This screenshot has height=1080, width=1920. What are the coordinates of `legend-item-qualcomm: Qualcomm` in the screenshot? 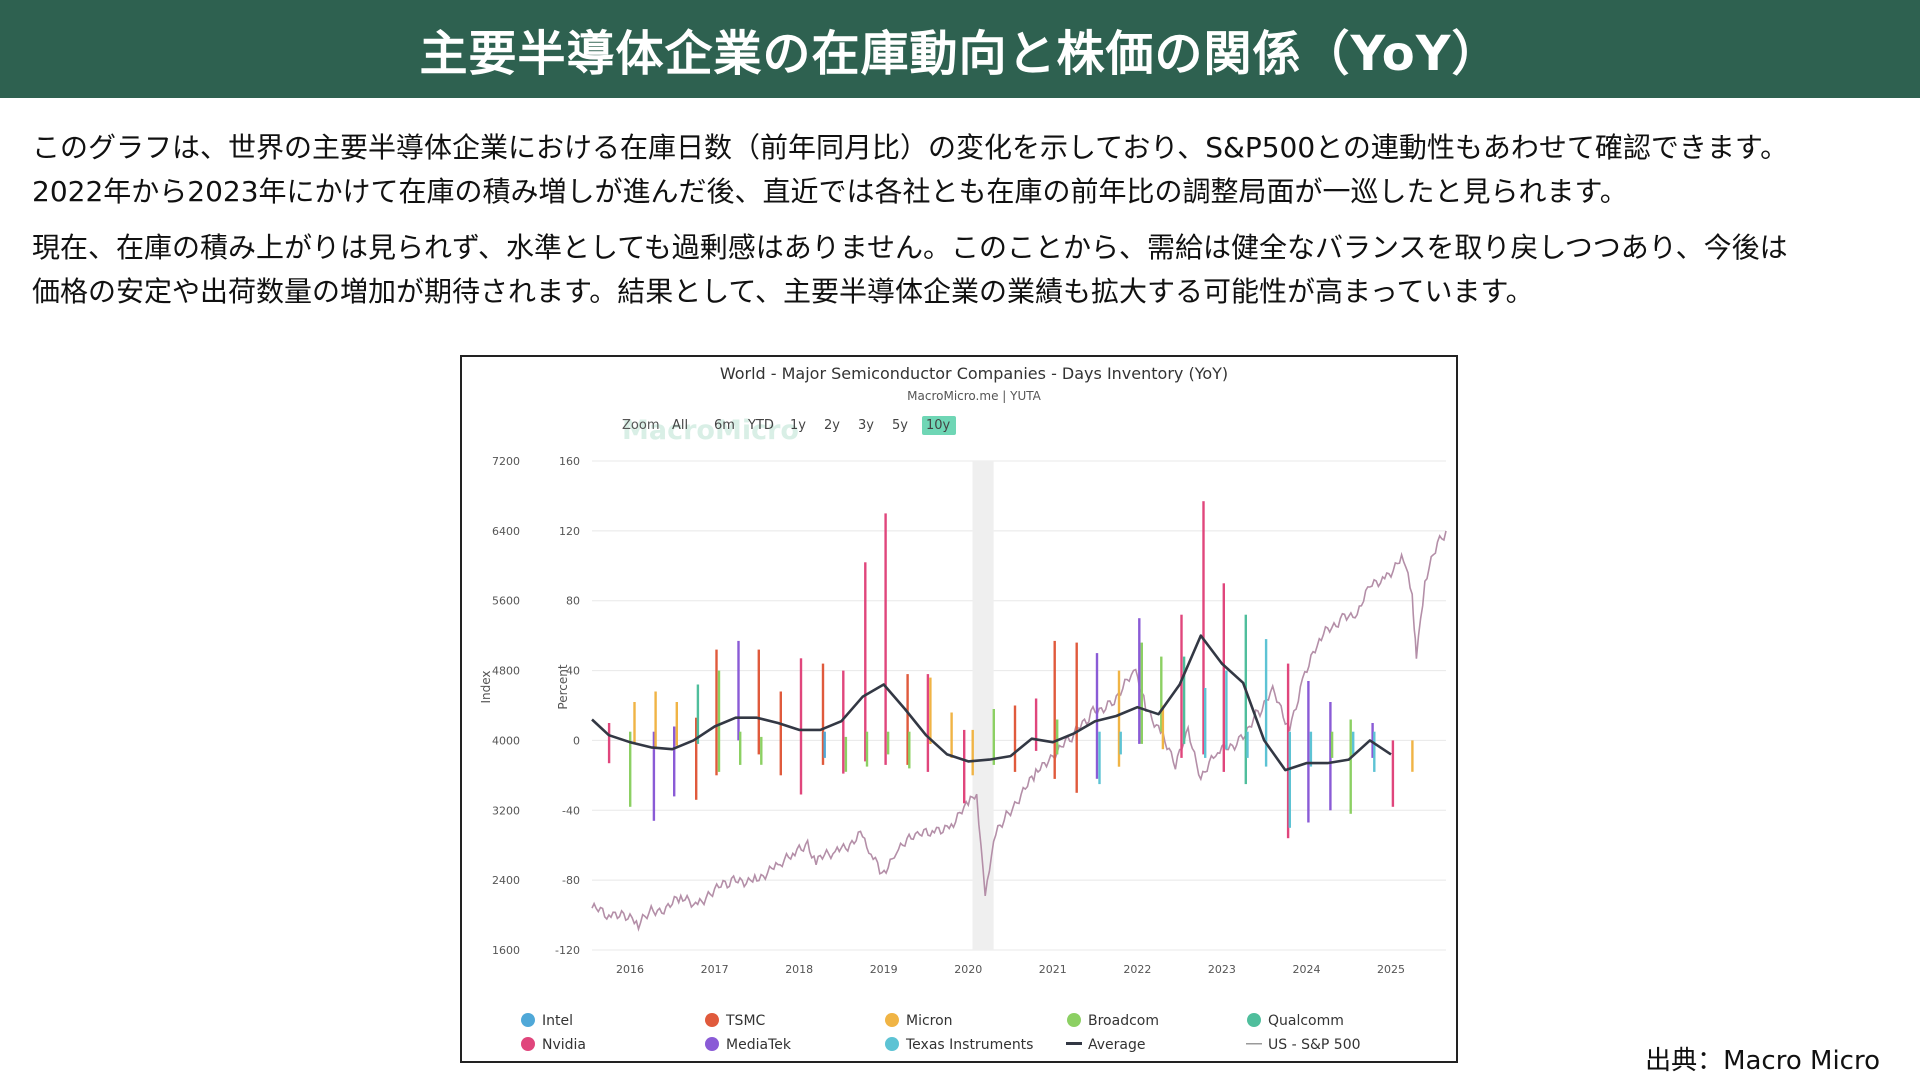 It's located at (1306, 1021).